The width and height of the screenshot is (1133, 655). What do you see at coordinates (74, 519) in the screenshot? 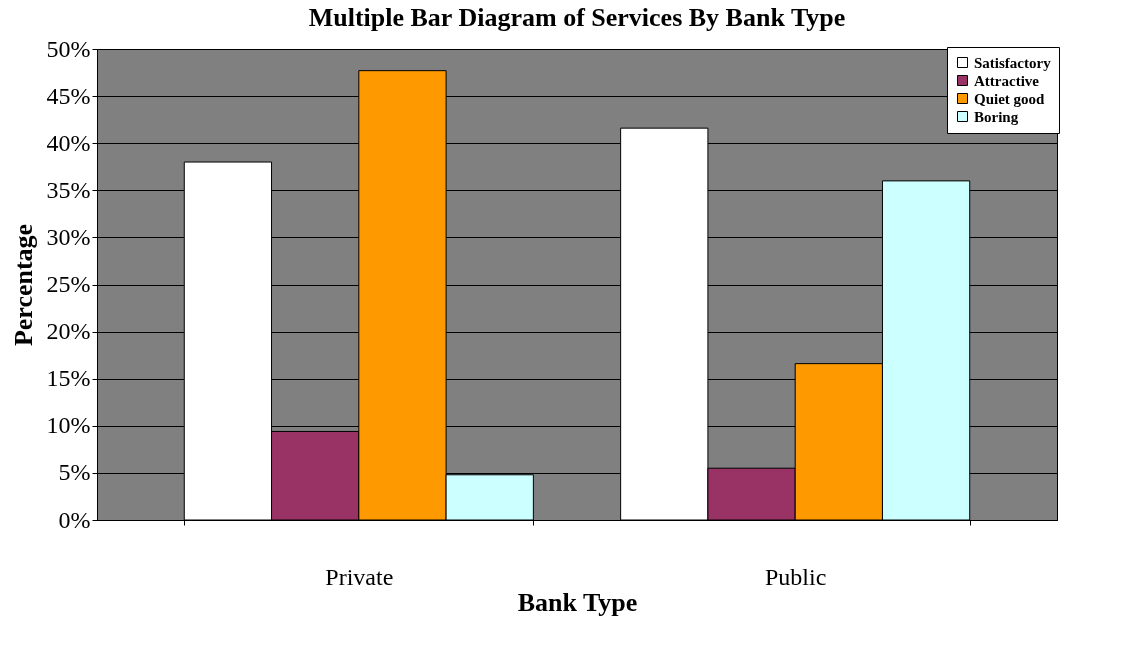
I see `y-tick-label: 0%` at bounding box center [74, 519].